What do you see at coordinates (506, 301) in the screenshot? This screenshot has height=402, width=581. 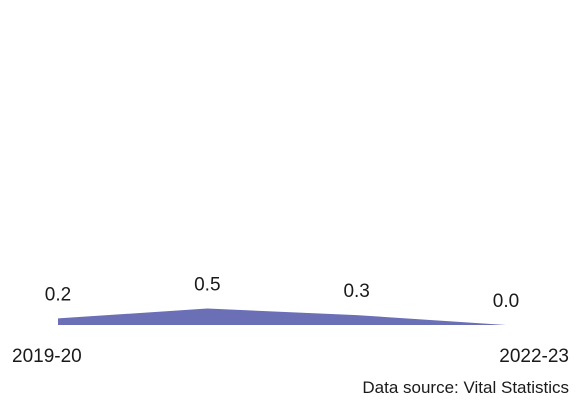 I see `data-label: 0.0` at bounding box center [506, 301].